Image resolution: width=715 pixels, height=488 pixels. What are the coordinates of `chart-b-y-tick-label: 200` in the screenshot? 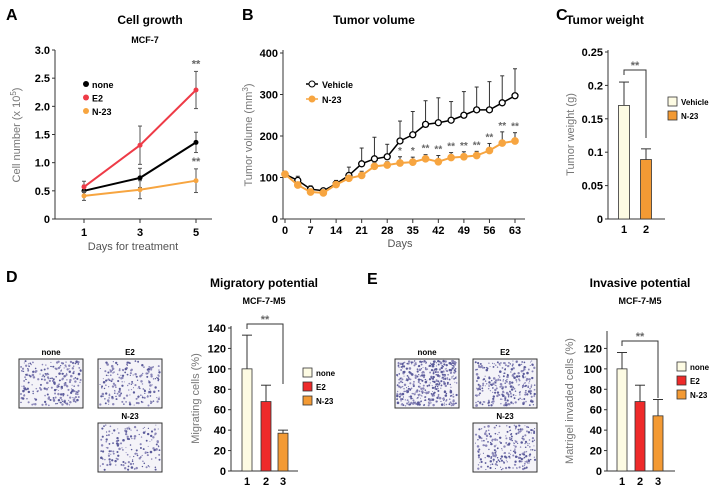 It's located at (269, 137).